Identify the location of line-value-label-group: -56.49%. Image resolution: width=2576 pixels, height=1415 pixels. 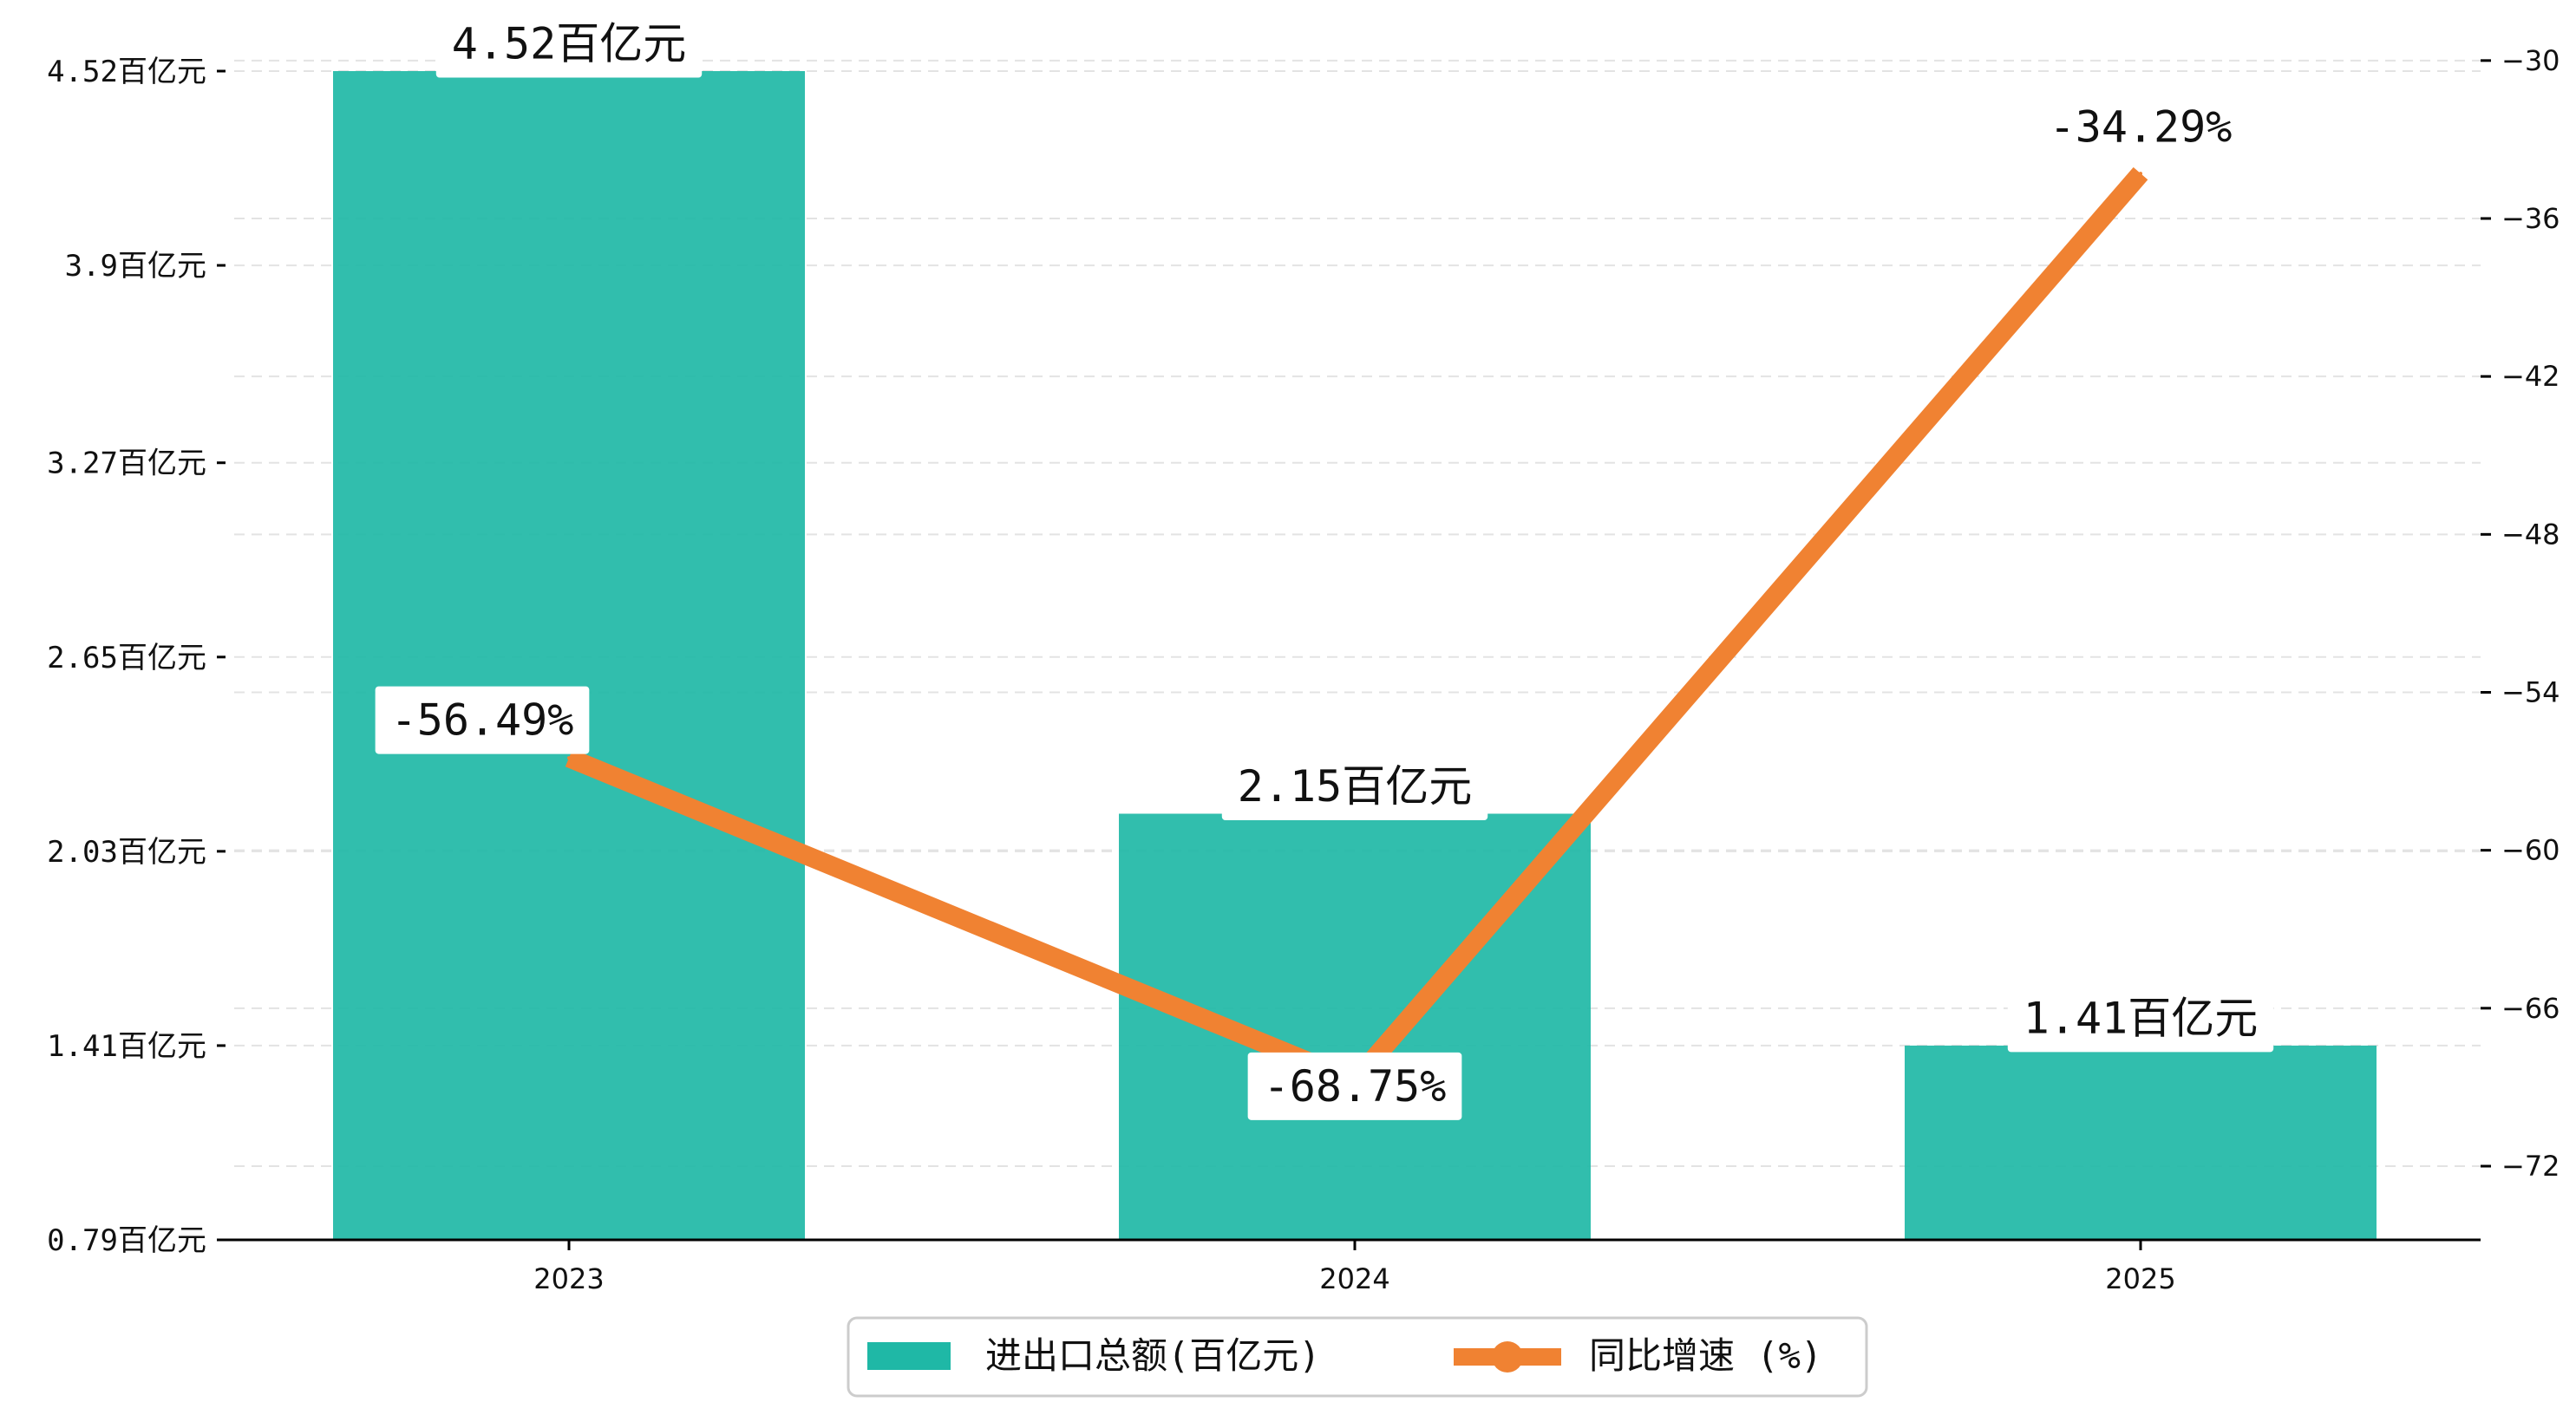
(482, 720).